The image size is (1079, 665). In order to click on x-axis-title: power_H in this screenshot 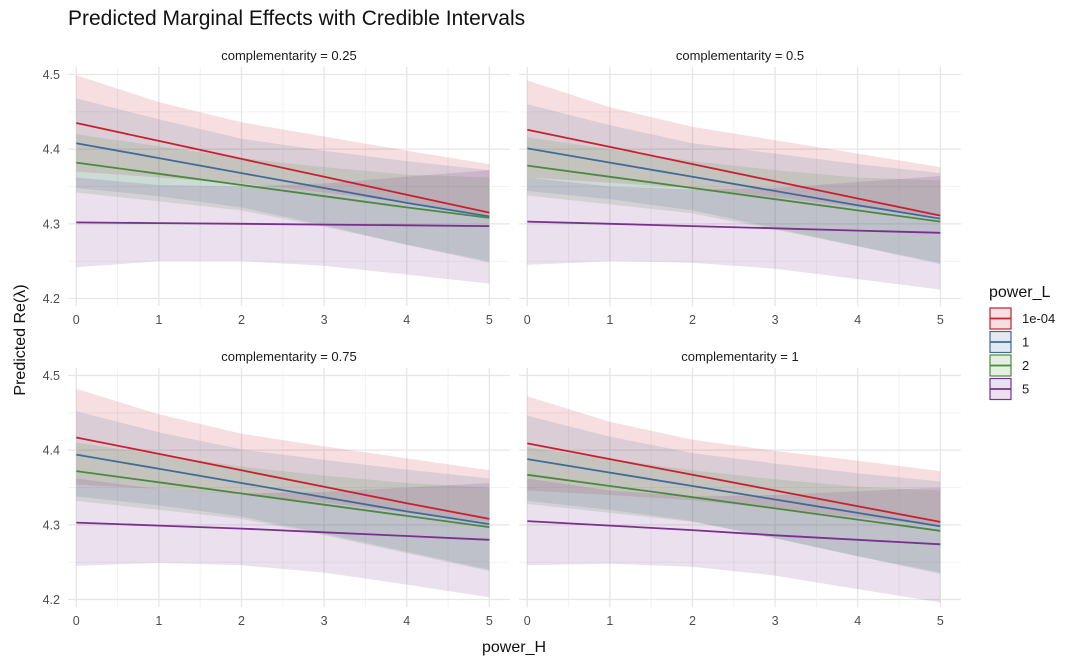, I will do `click(514, 647)`.